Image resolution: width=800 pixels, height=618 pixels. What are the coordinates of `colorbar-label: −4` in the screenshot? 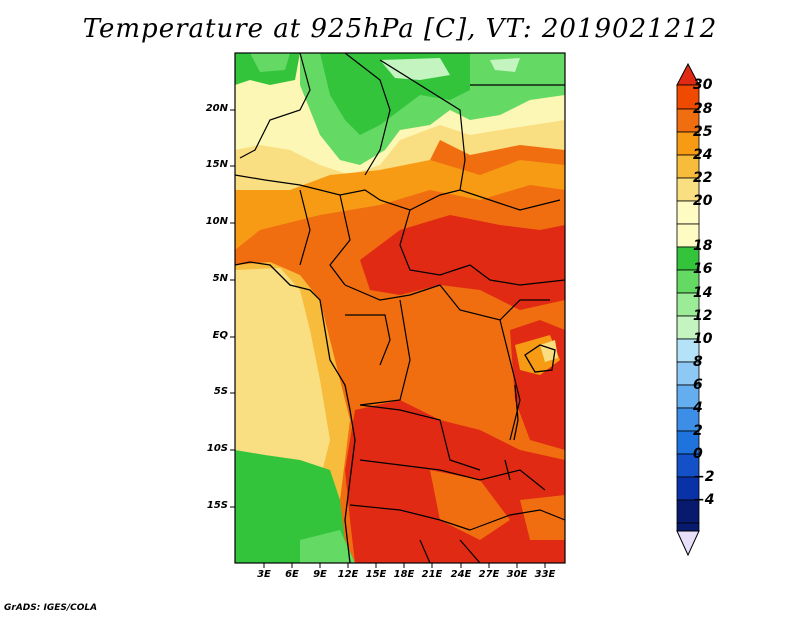 It's located at (704, 500).